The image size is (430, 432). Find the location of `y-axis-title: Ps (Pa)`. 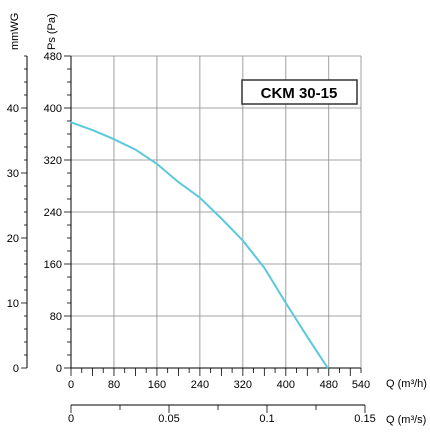

y-axis-title: Ps (Pa) is located at coordinates (52, 31).